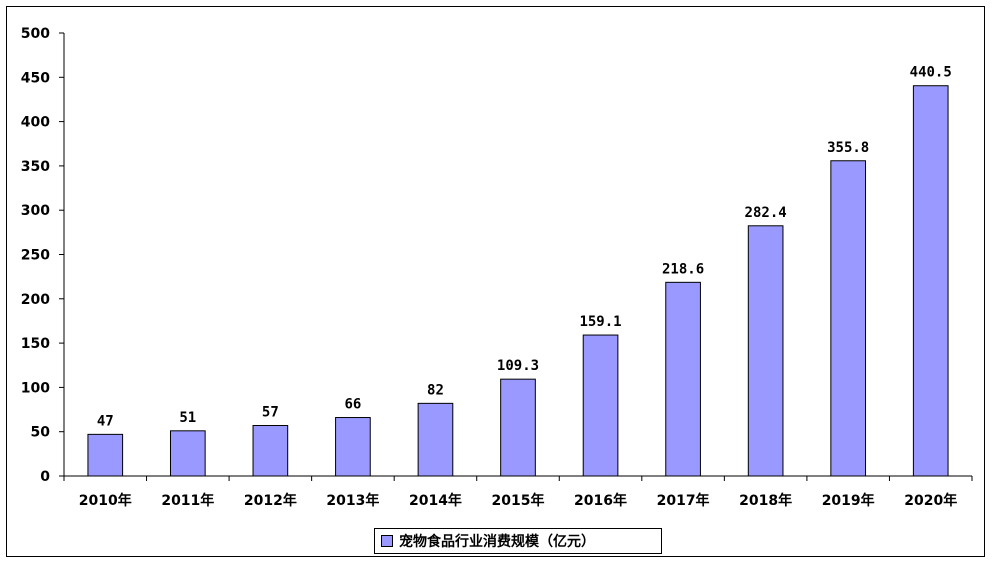 This screenshot has width=993, height=564. Describe the element at coordinates (352, 405) in the screenshot. I see `data-label: 66` at that location.